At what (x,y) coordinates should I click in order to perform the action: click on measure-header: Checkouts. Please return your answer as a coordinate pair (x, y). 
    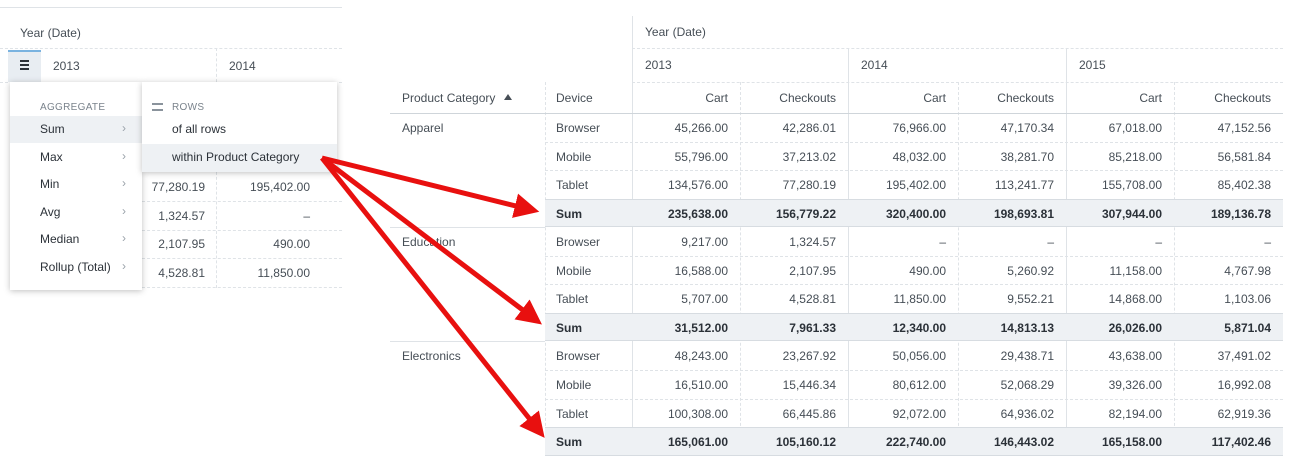
    Looking at the image, I should click on (807, 98).